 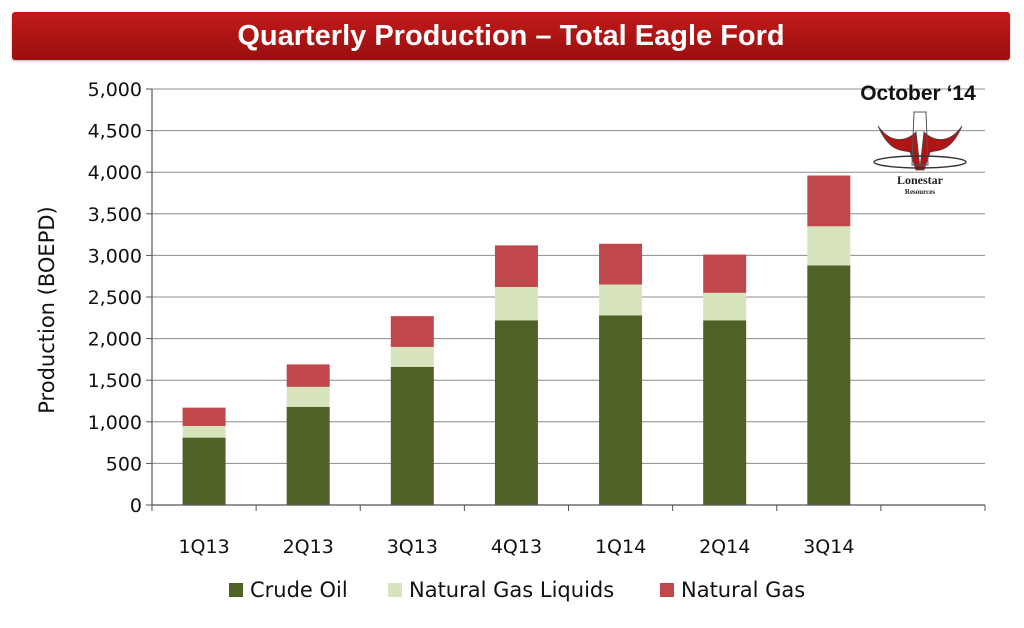 I want to click on legend-label-crude-oil: Crude Oil, so click(x=299, y=590).